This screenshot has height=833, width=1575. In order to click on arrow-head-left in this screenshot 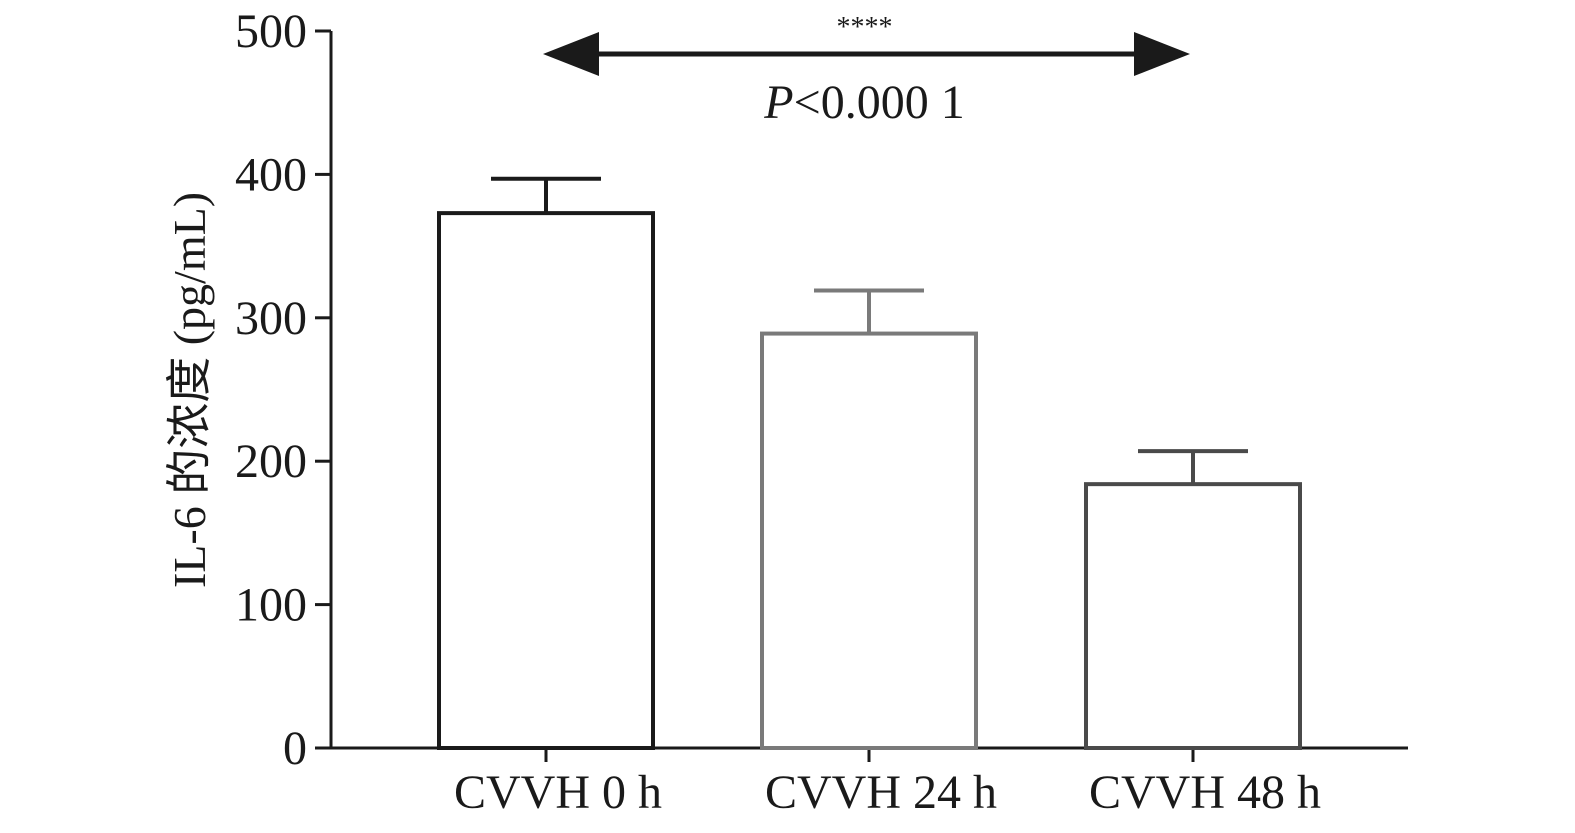, I will do `click(571, 54)`.